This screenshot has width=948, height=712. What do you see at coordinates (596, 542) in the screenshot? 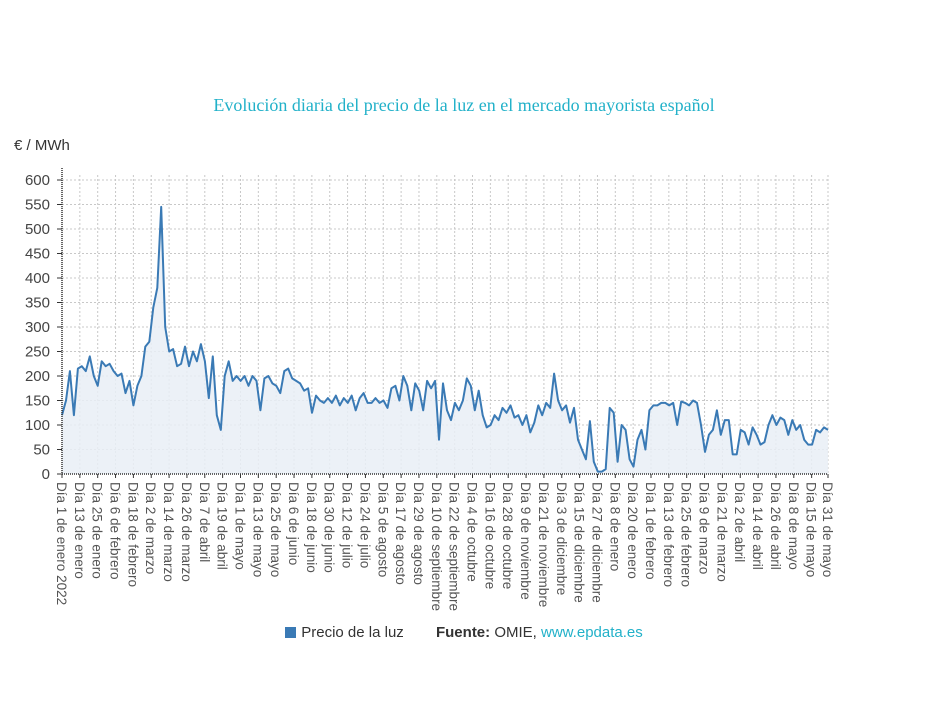
I see `x-tick-label: Día 27 de diciembre` at bounding box center [596, 542].